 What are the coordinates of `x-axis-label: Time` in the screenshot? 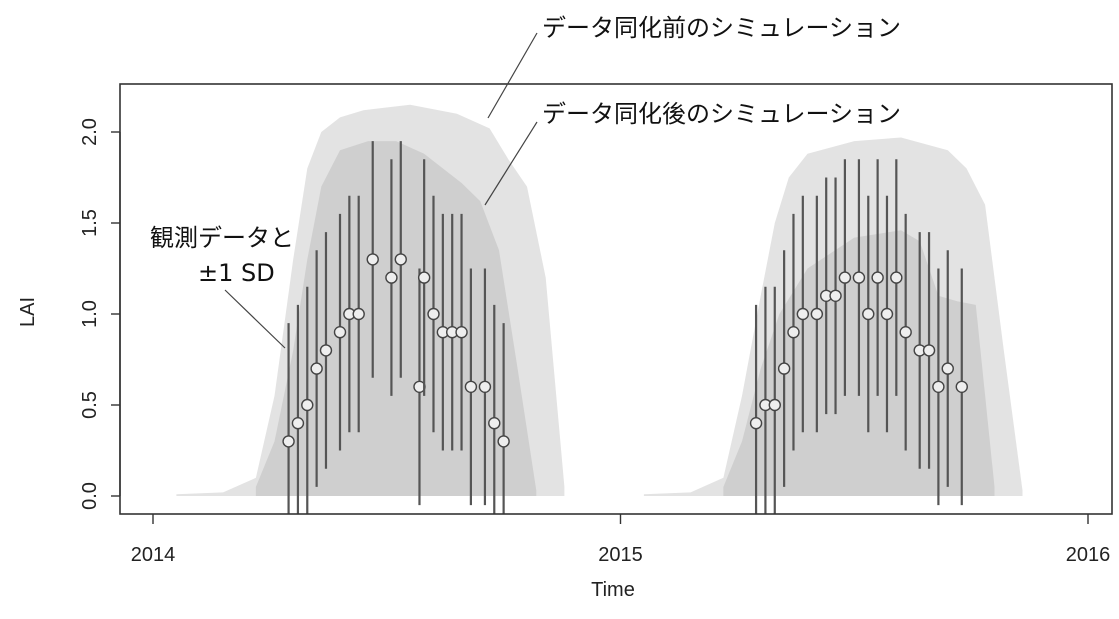 It's located at (613, 590).